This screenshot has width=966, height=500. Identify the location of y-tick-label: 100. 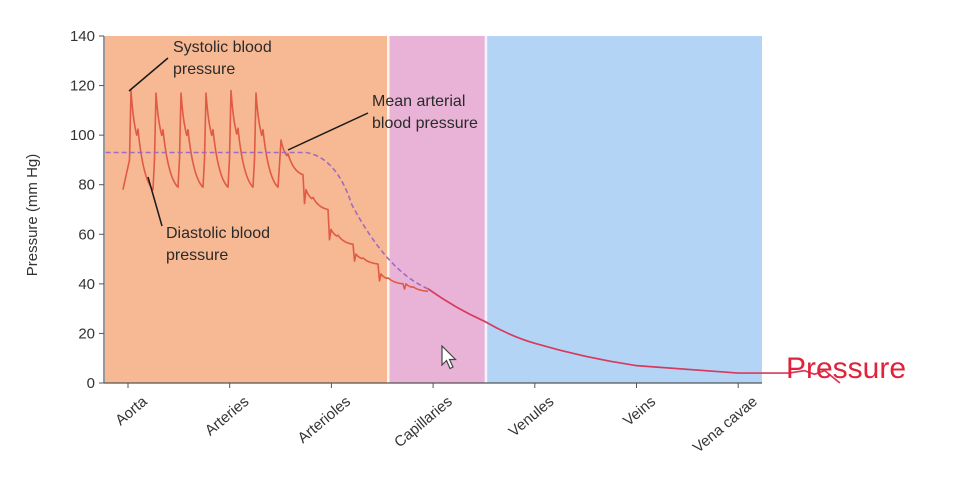
(82, 135).